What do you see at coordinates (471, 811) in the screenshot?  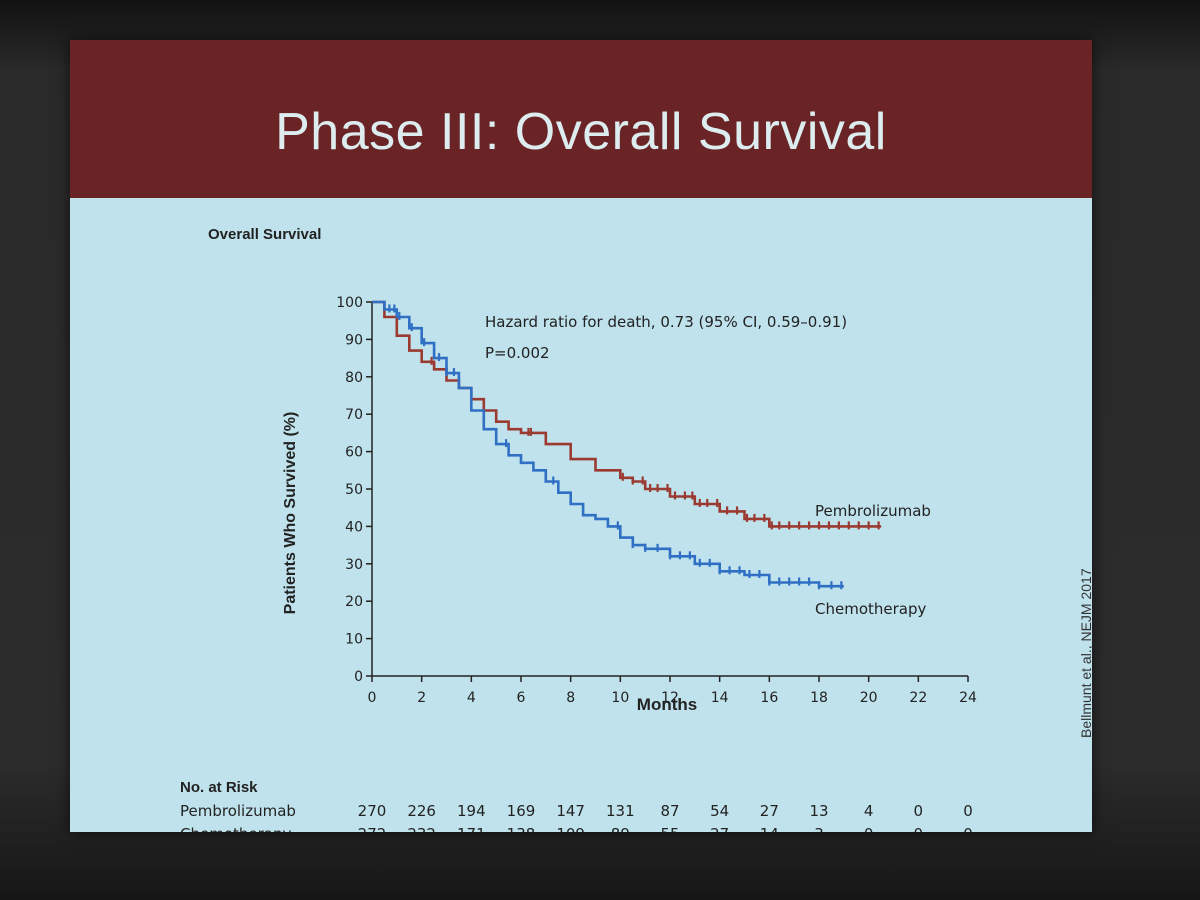 I see `at-risk-value: 194` at bounding box center [471, 811].